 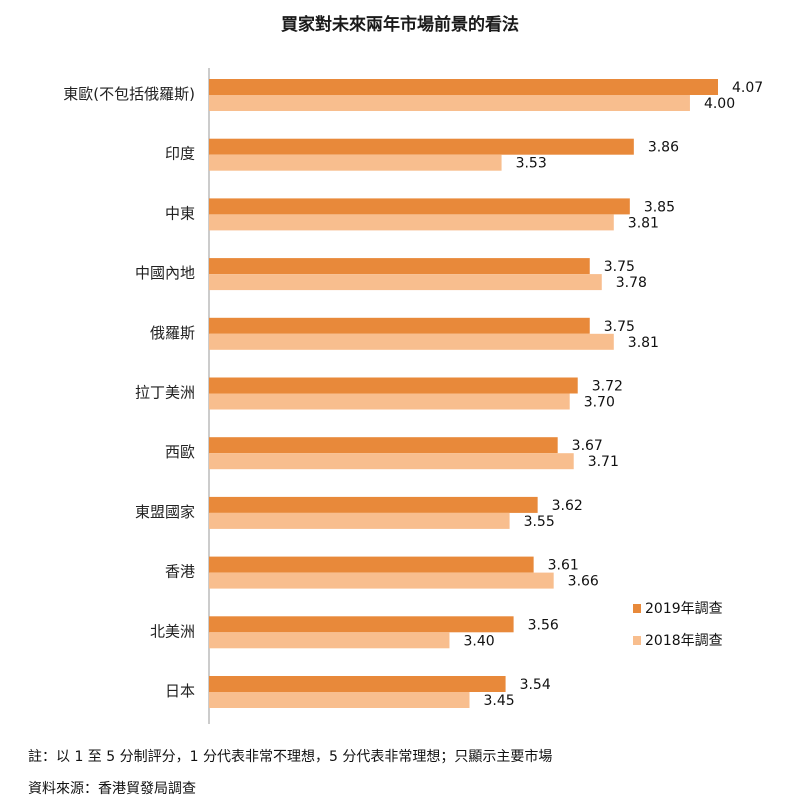 What do you see at coordinates (180, 213) in the screenshot?
I see `category-label: 中東` at bounding box center [180, 213].